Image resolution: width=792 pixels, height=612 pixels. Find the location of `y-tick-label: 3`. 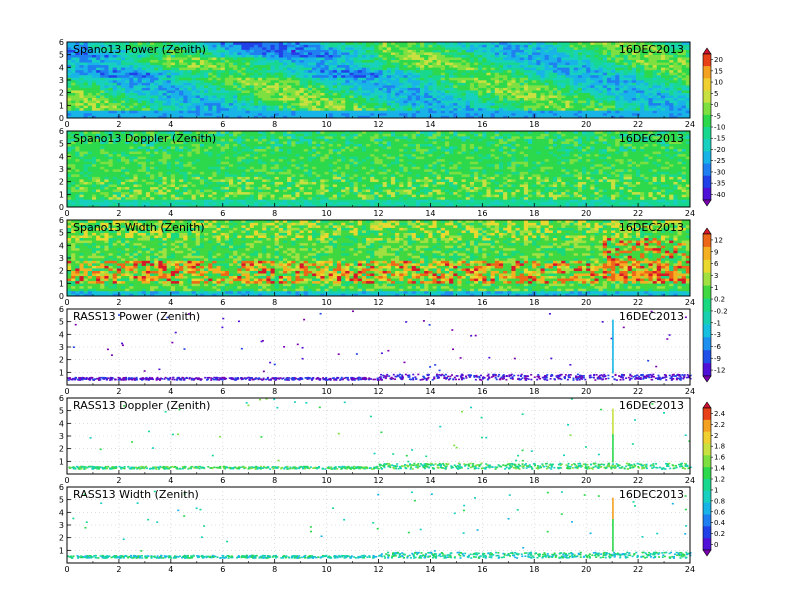

y-tick-label: 3 is located at coordinates (61, 80).